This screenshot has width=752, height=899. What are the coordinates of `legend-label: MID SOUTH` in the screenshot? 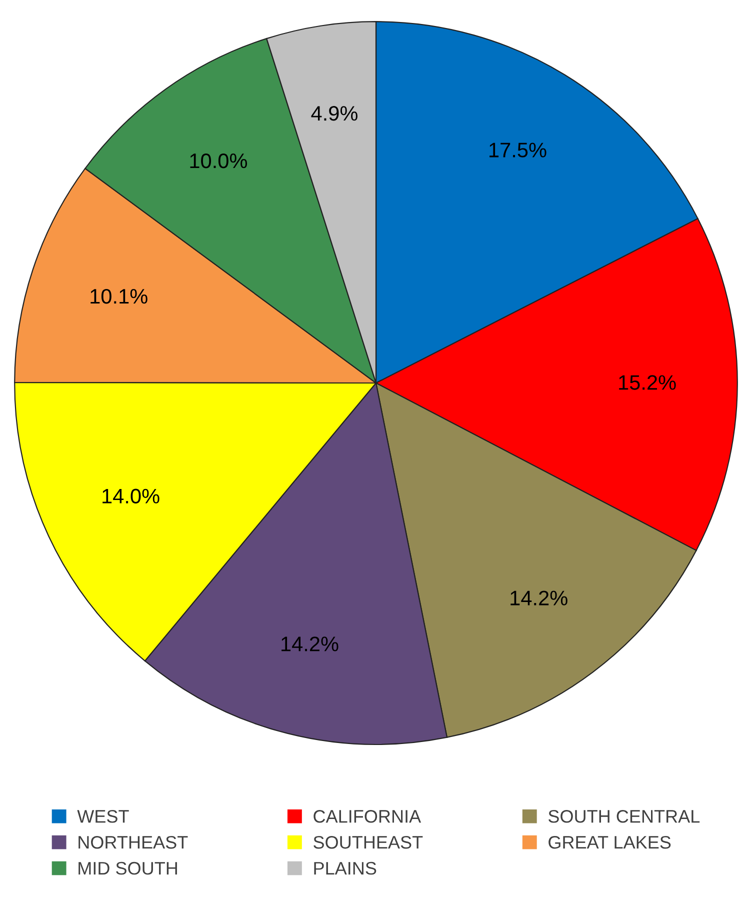 It's located at (127, 868).